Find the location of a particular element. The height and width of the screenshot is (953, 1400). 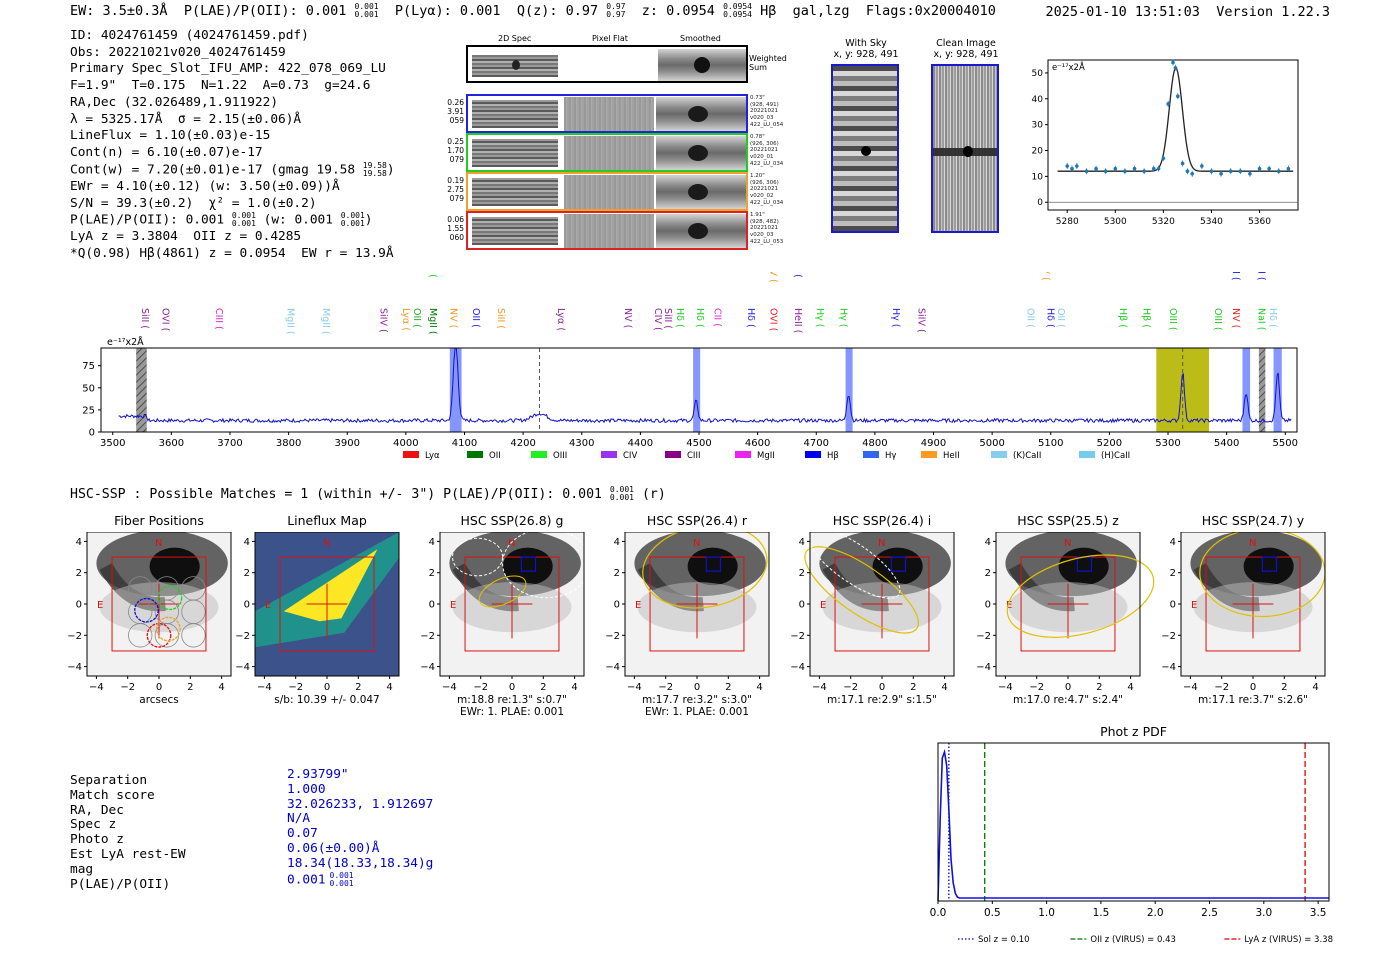

col-pixel-flat: Pixel Flat is located at coordinates (610, 38).